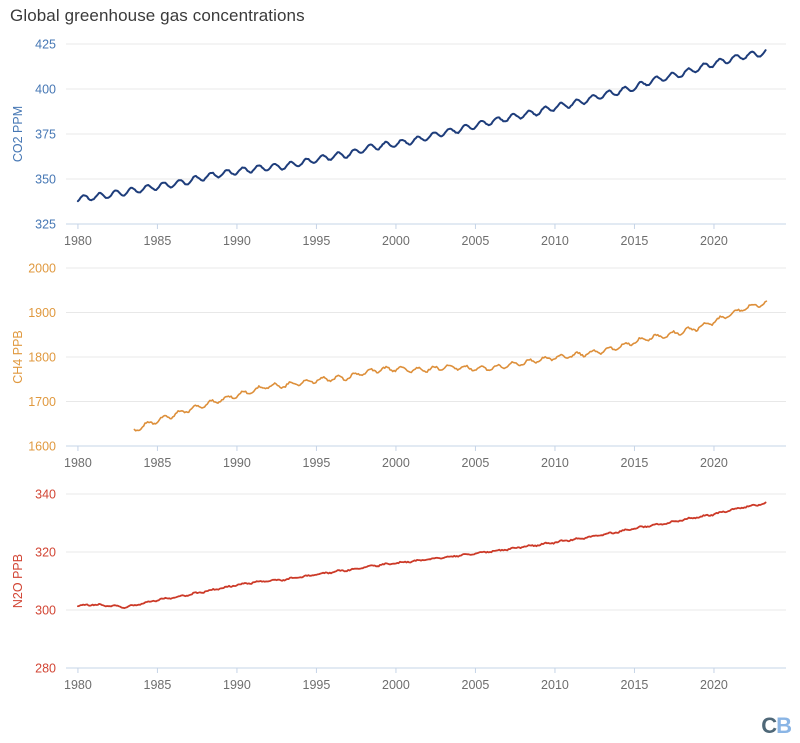 This screenshot has width=800, height=743. What do you see at coordinates (42, 358) in the screenshot?
I see `y-tick-label: 1800` at bounding box center [42, 358].